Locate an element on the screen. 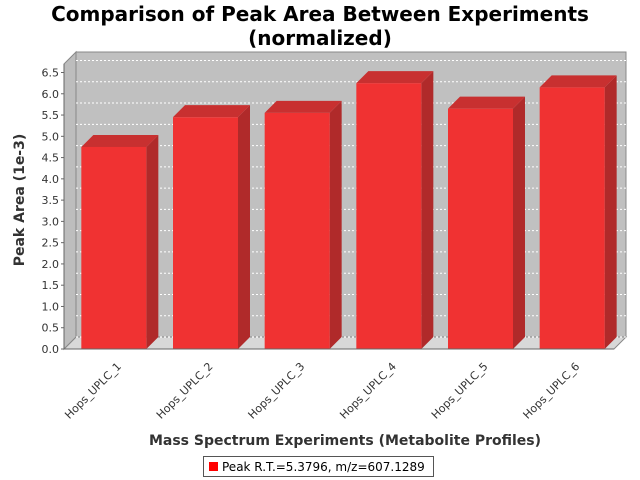 The image size is (640, 480). y-tick-label: 3.5 is located at coordinates (51, 200).